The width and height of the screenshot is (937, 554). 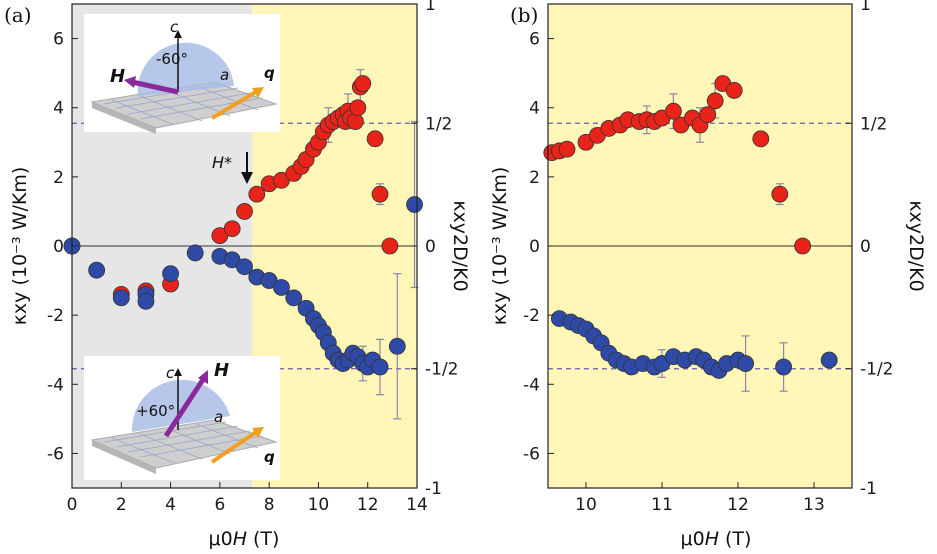 What do you see at coordinates (130, 82) in the screenshot?
I see `field-arrow-head` at bounding box center [130, 82].